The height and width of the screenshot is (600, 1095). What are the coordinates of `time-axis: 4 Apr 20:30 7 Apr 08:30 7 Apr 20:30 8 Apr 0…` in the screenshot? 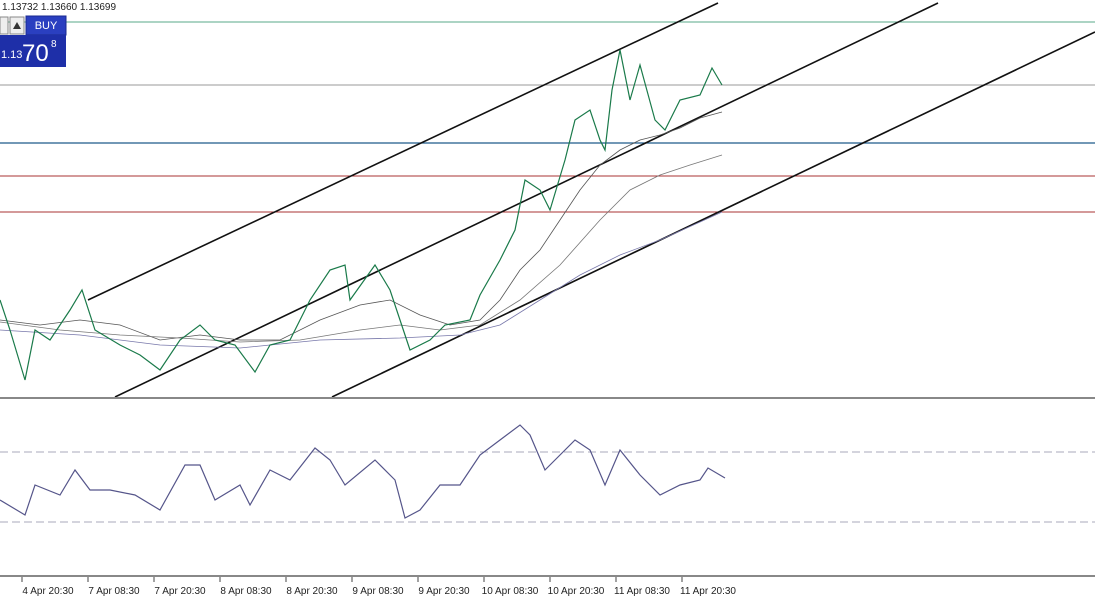 It's located at (378, 587).